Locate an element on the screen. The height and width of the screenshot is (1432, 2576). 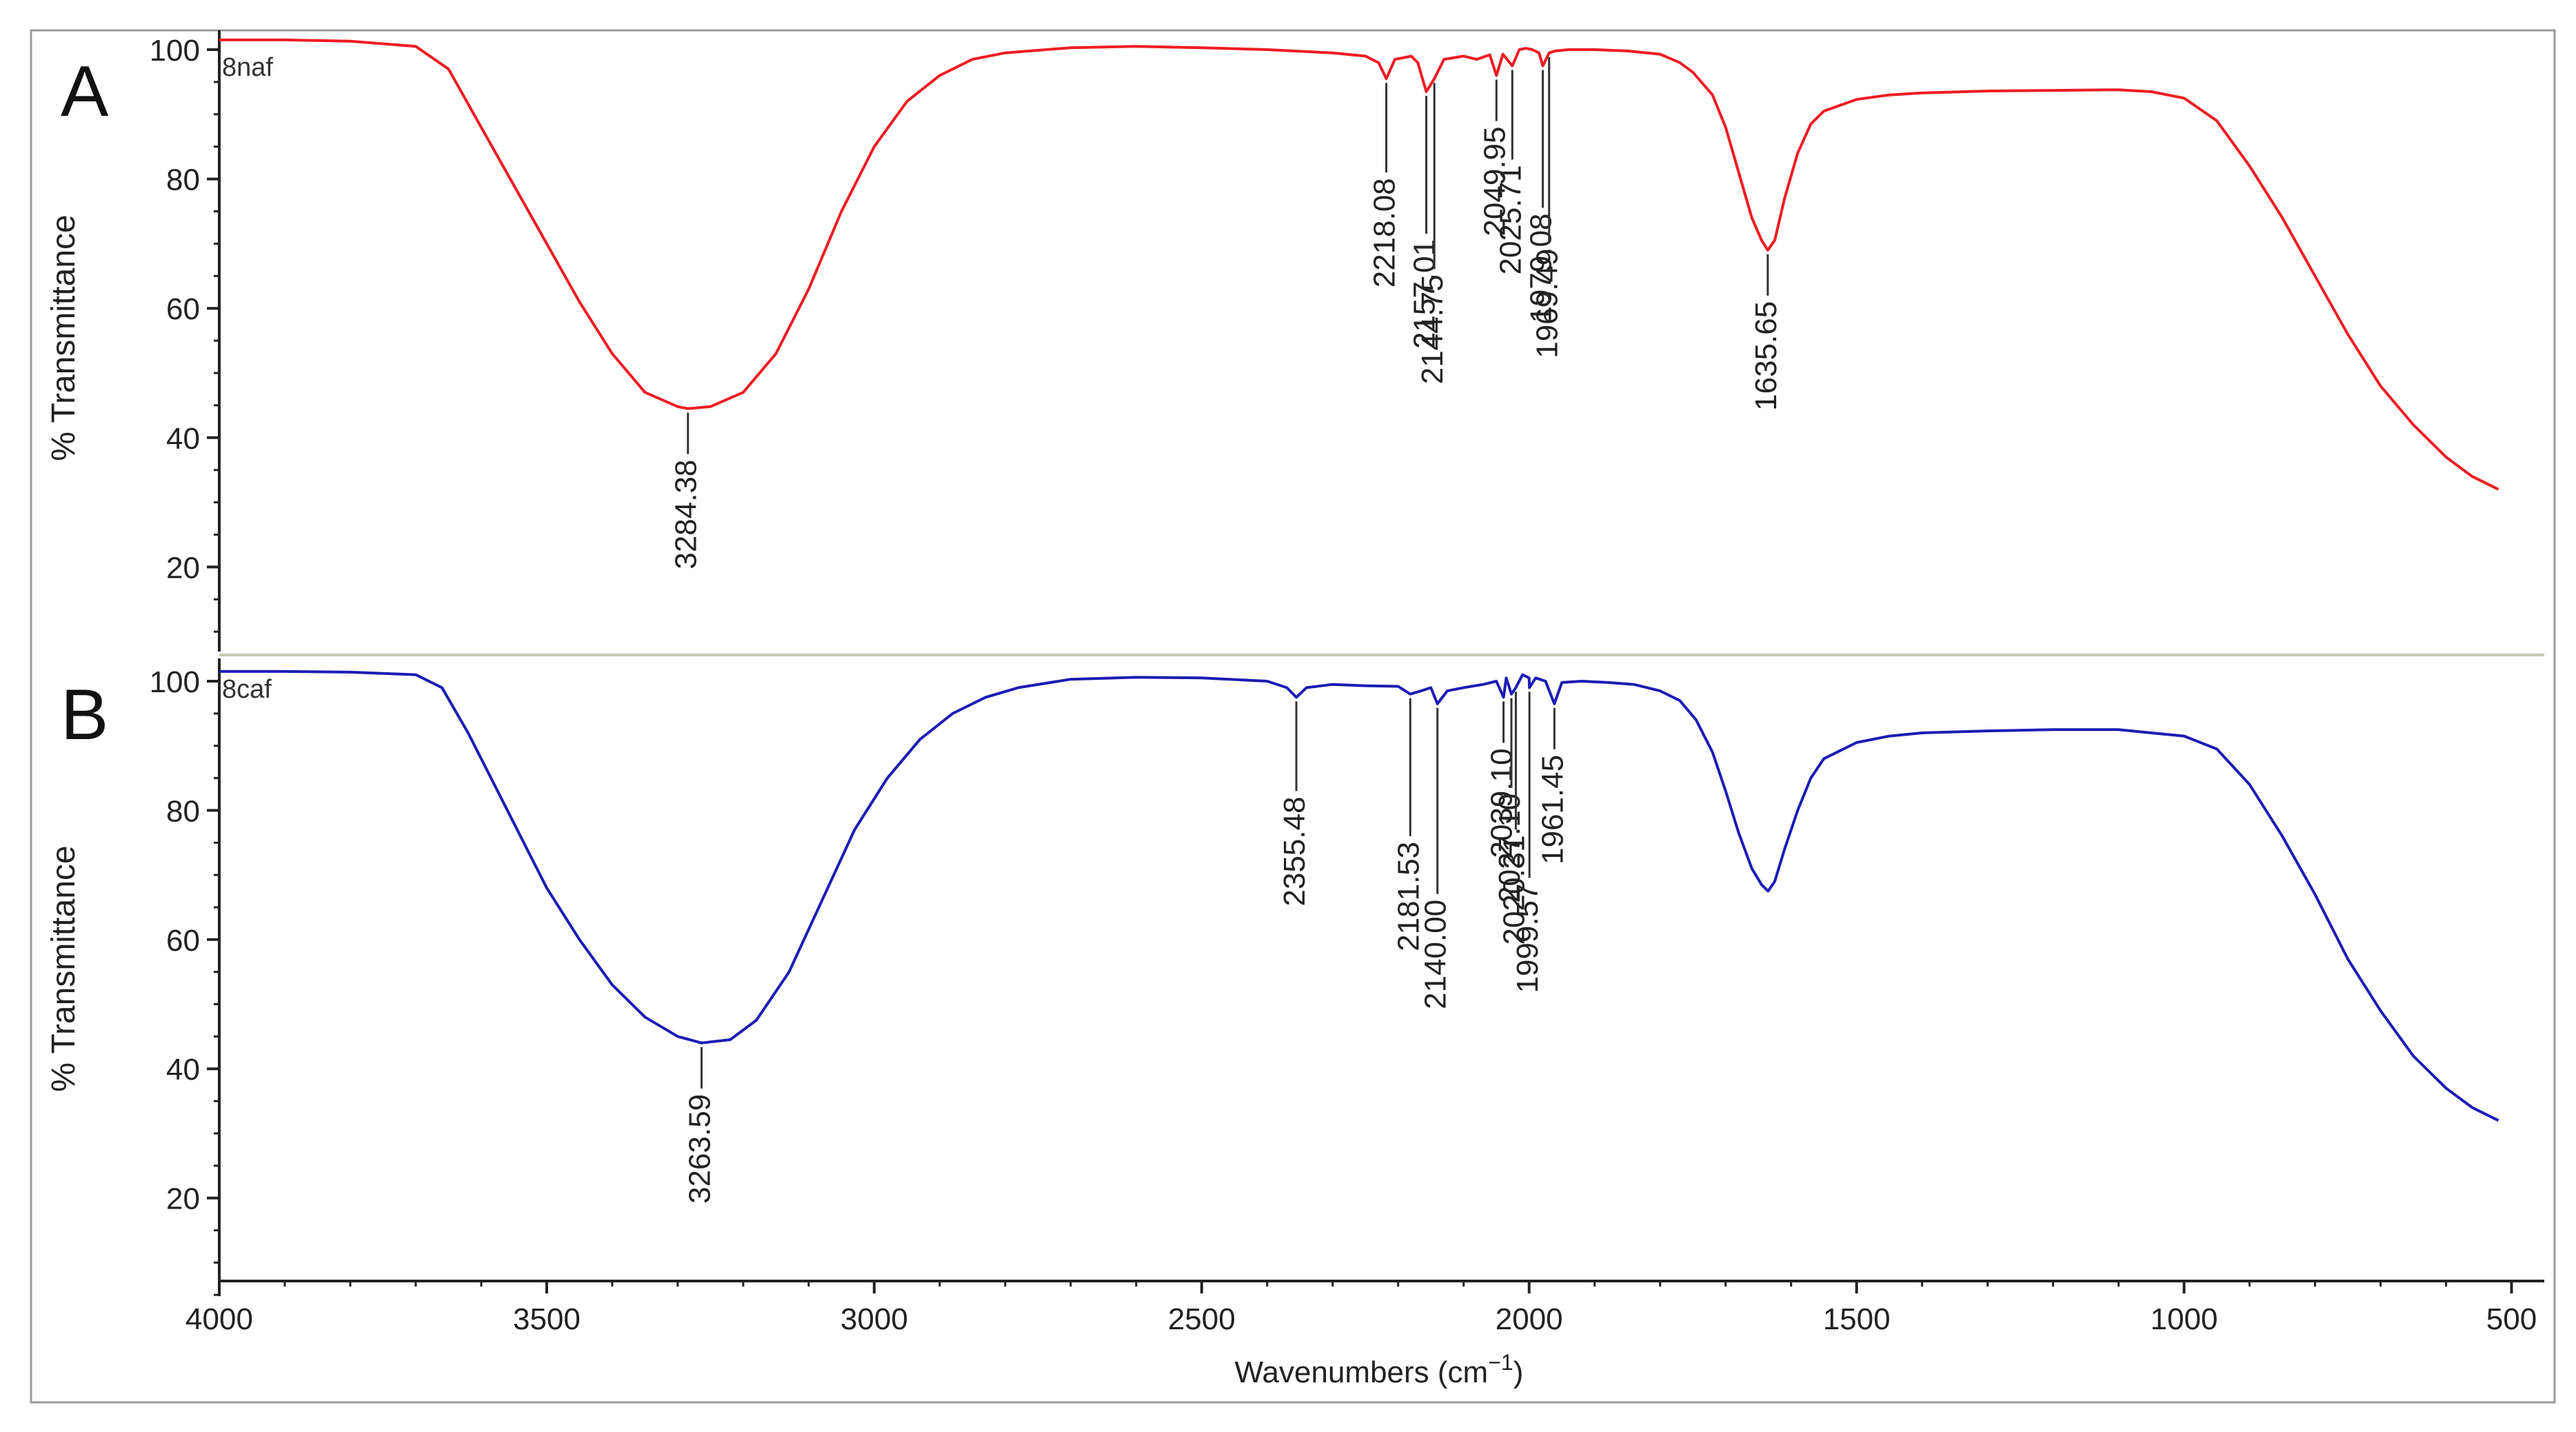
panel-b-peak-label: 2020.31 is located at coordinates (1514, 890).